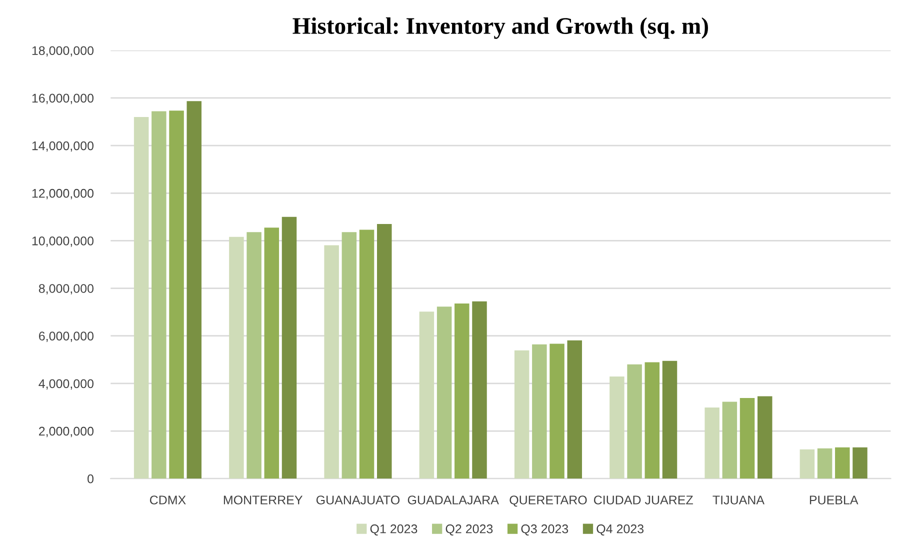 The image size is (907, 542). I want to click on x-tick-label: MONTERREY, so click(263, 500).